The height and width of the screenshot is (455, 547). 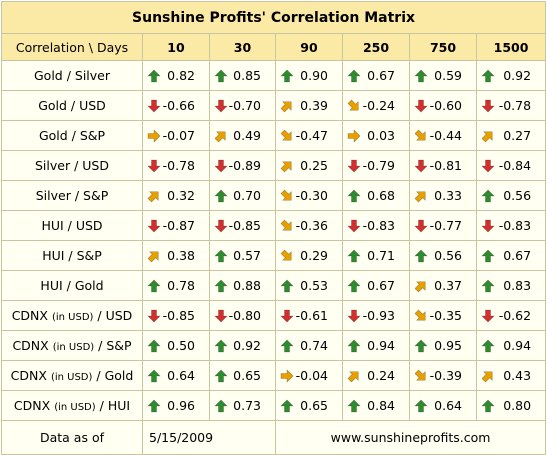 What do you see at coordinates (274, 135) in the screenshot?
I see `table-row: Gold / S&P -0.07 0.49 -0.47 0.03 -0.44 0.27` at bounding box center [274, 135].